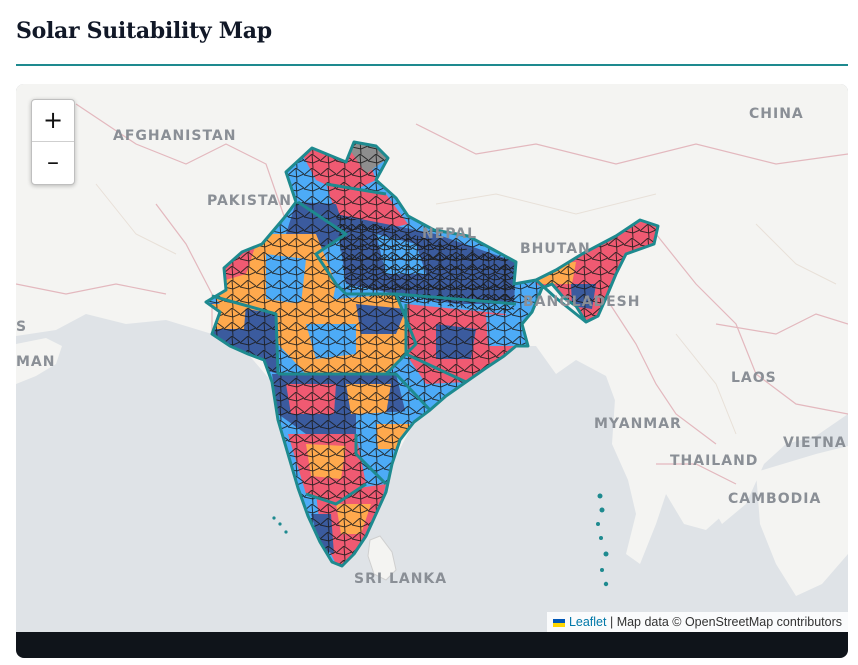 This screenshot has height=665, width=858. I want to click on land-oman, so click(39, 361).